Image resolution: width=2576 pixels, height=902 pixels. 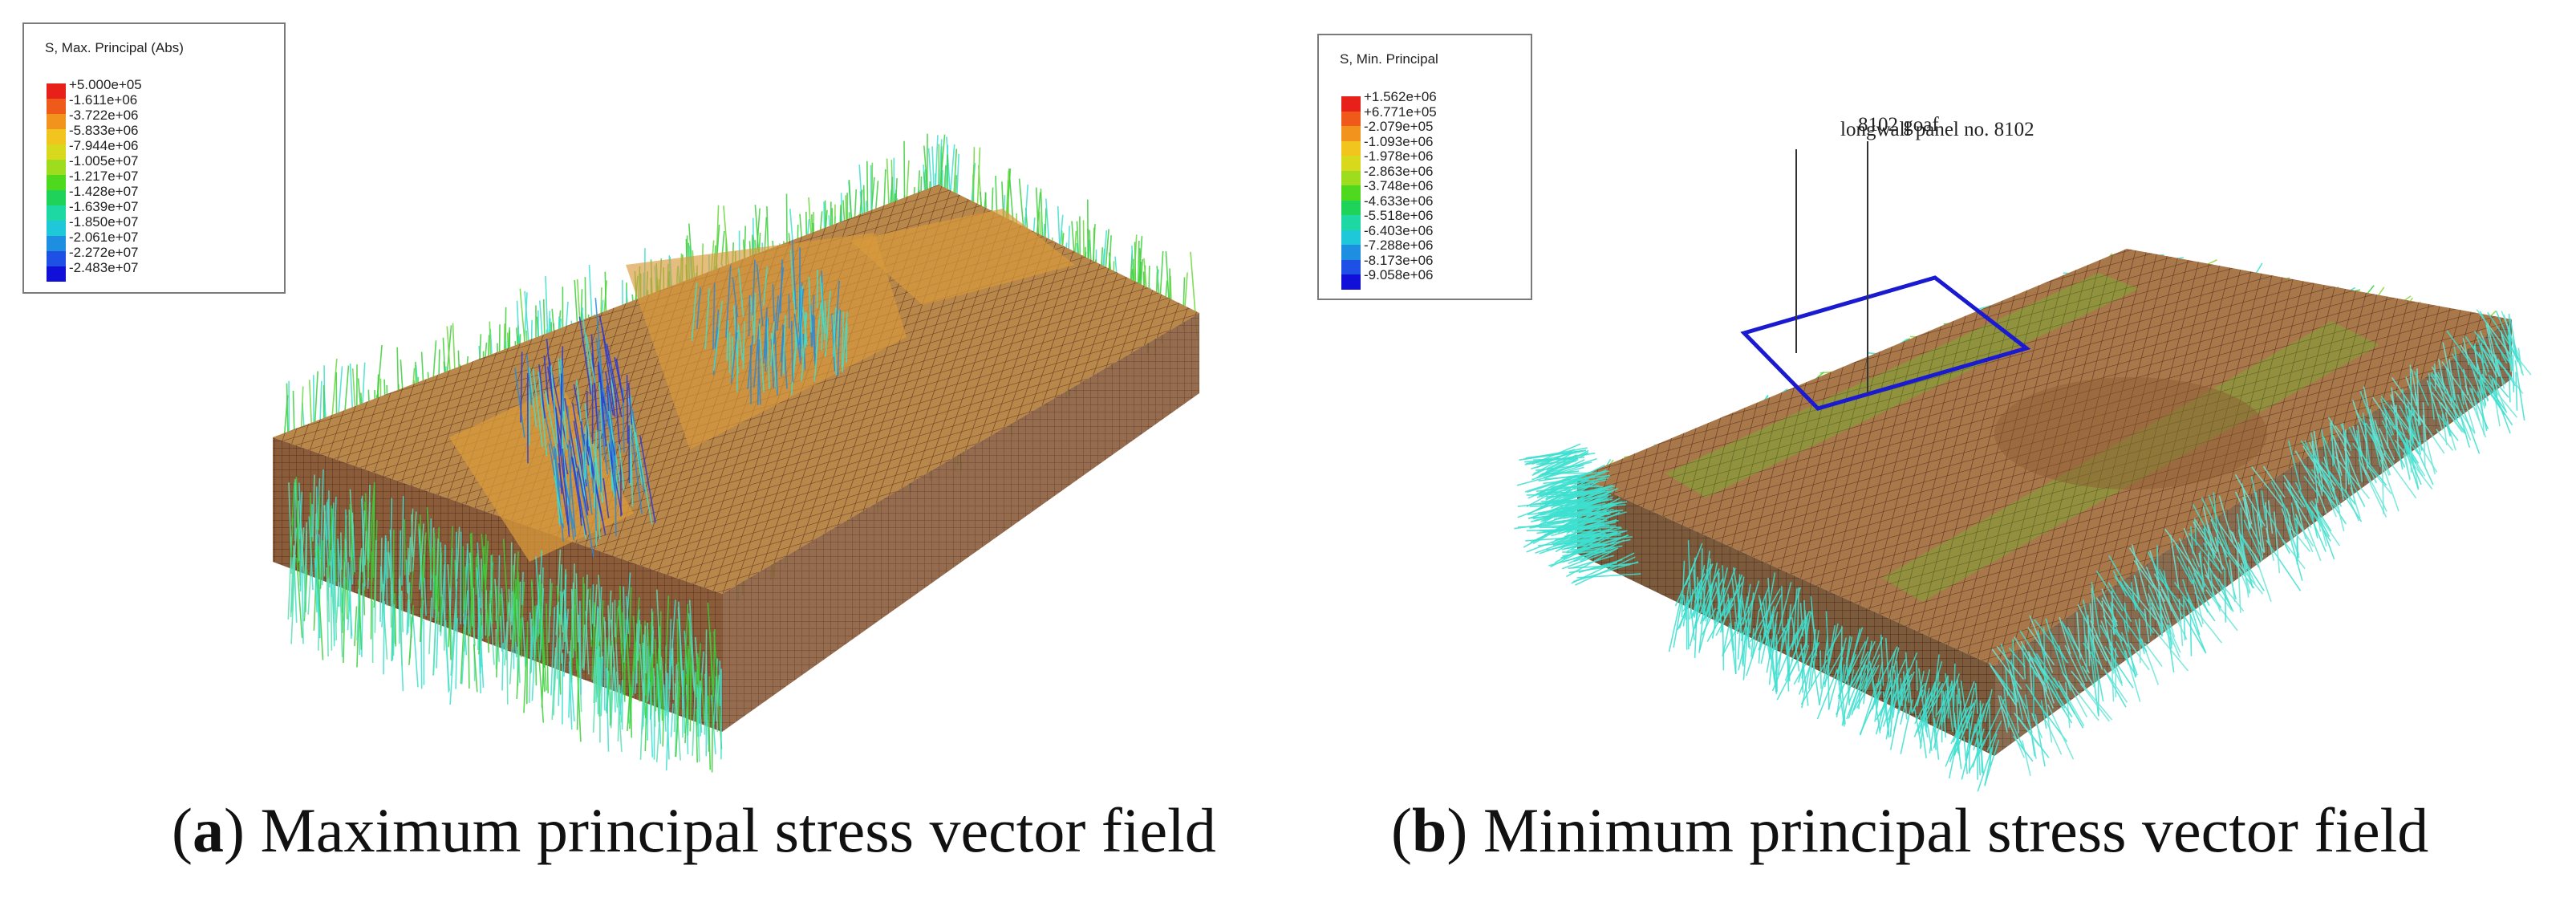 What do you see at coordinates (1389, 59) in the screenshot?
I see `legend-title: S, Min. Principal` at bounding box center [1389, 59].